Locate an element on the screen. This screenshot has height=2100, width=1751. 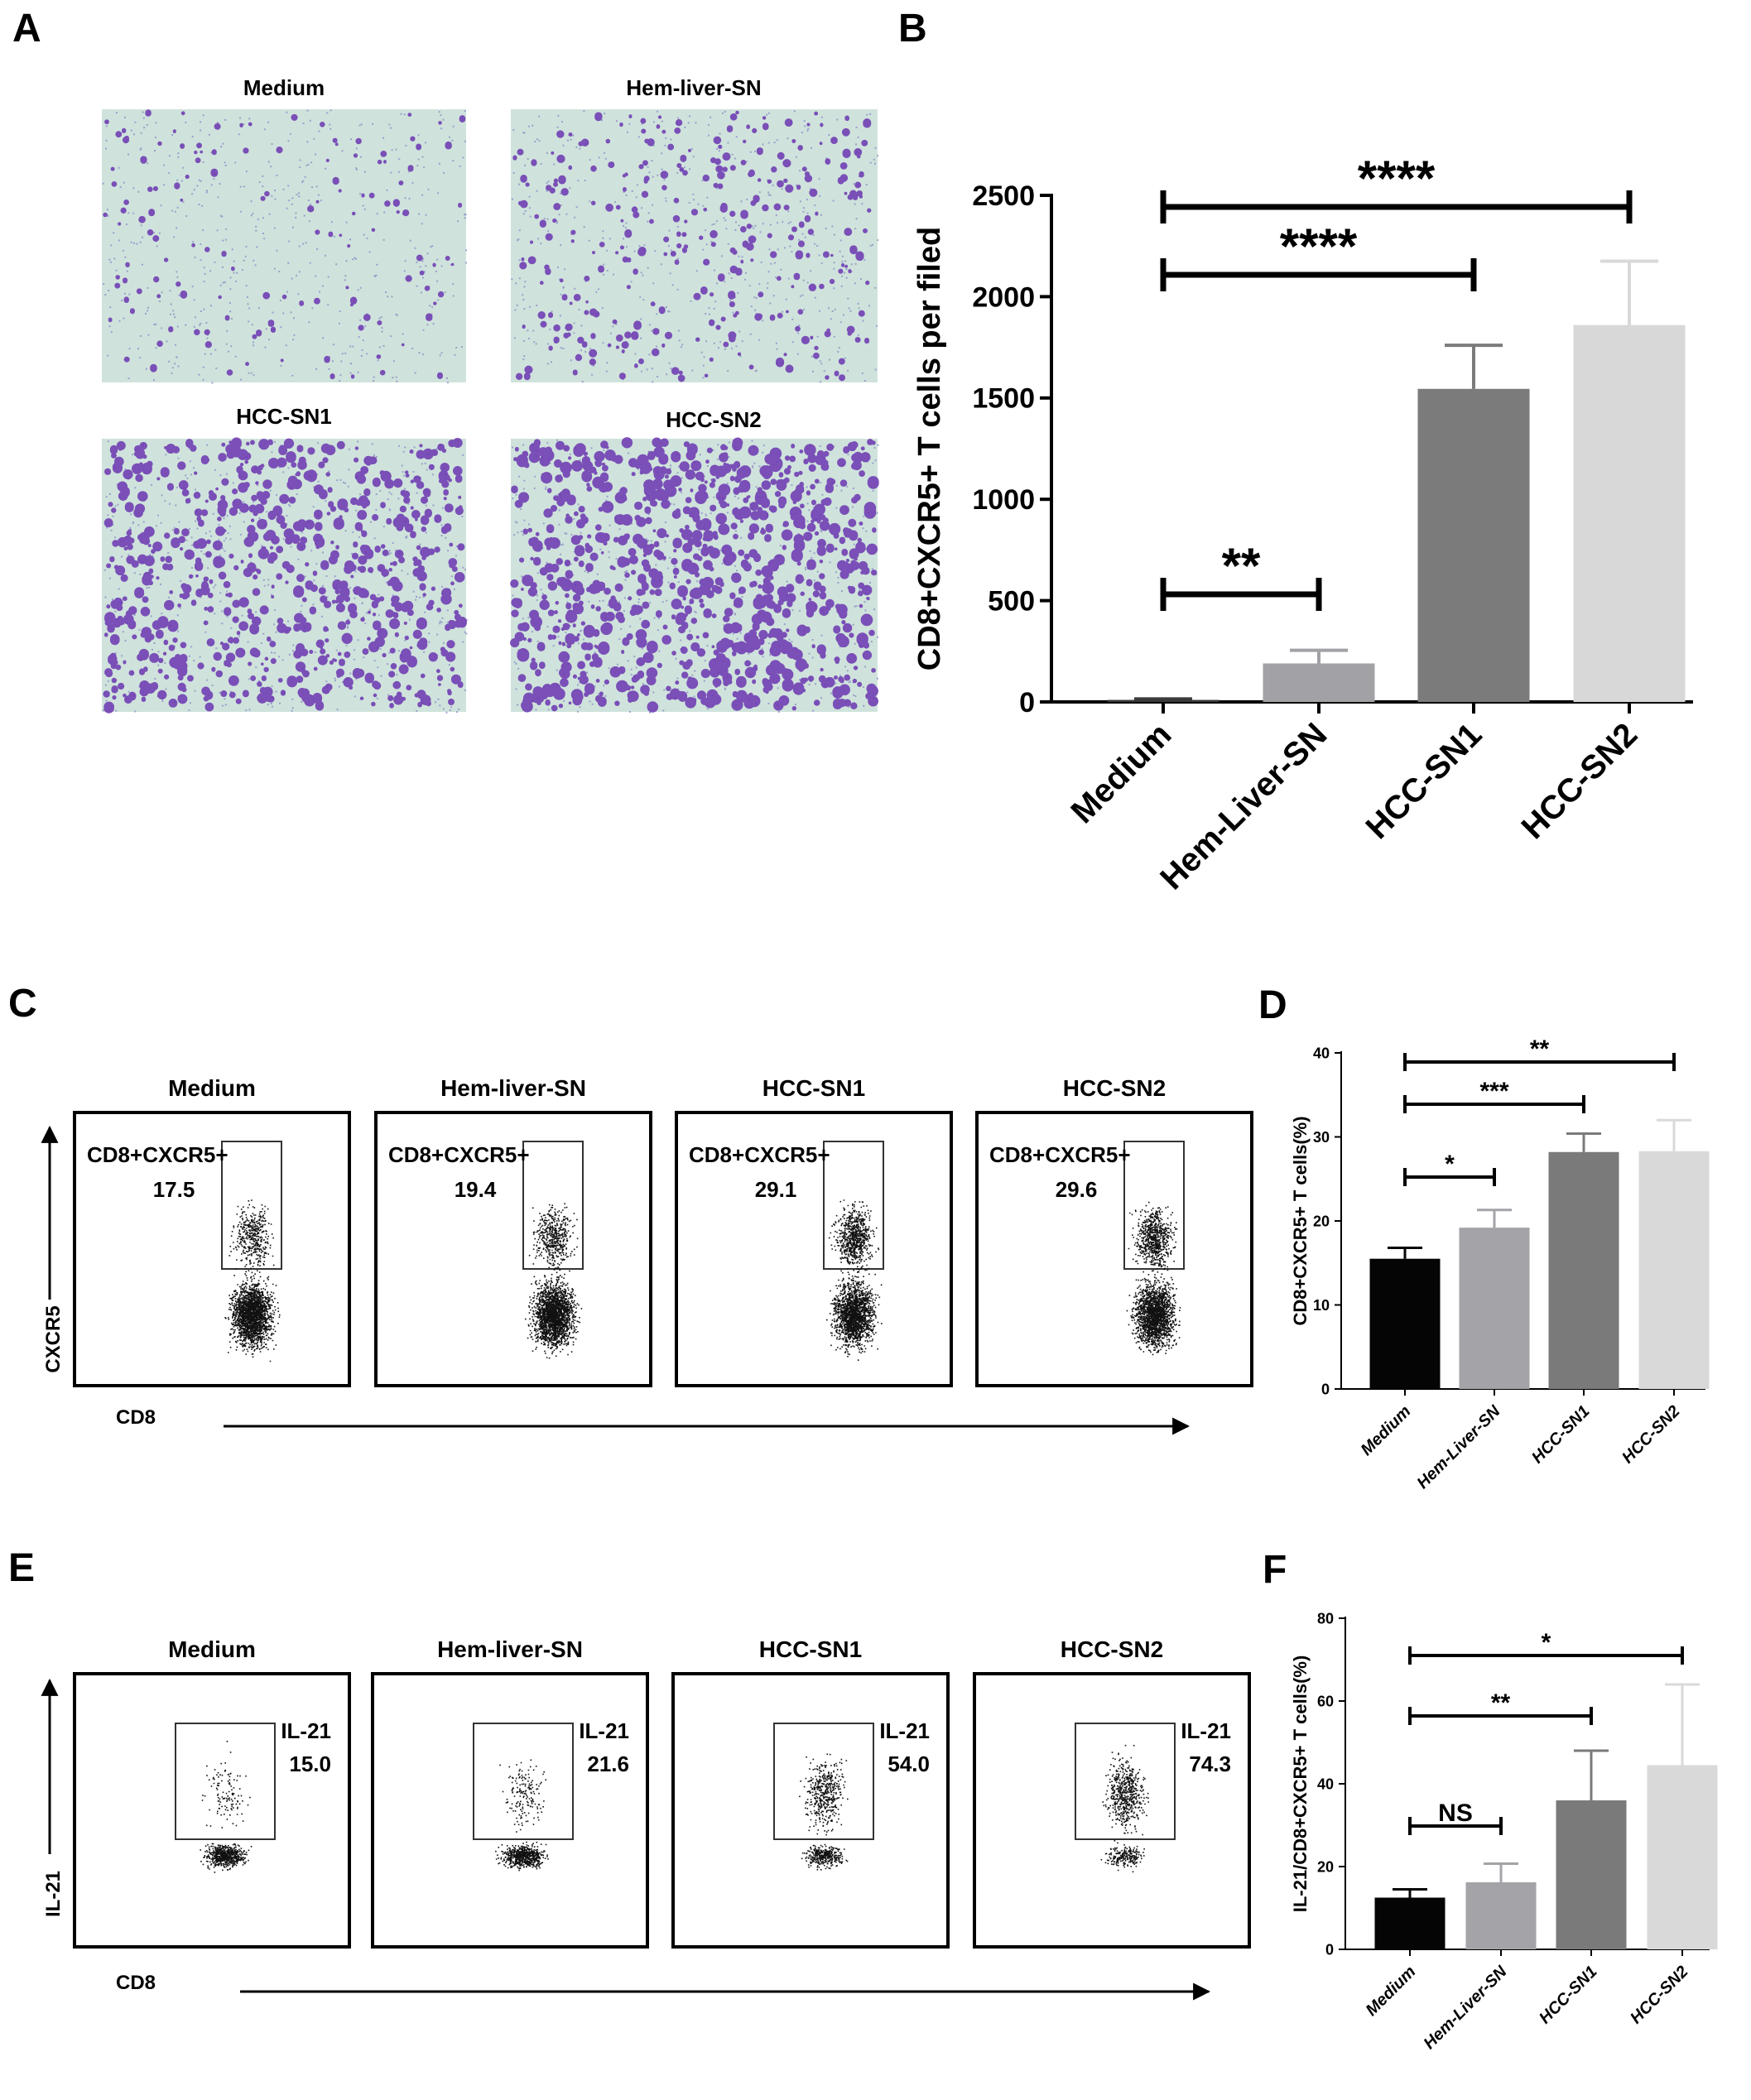
significance-label: **** is located at coordinates (1319, 247).